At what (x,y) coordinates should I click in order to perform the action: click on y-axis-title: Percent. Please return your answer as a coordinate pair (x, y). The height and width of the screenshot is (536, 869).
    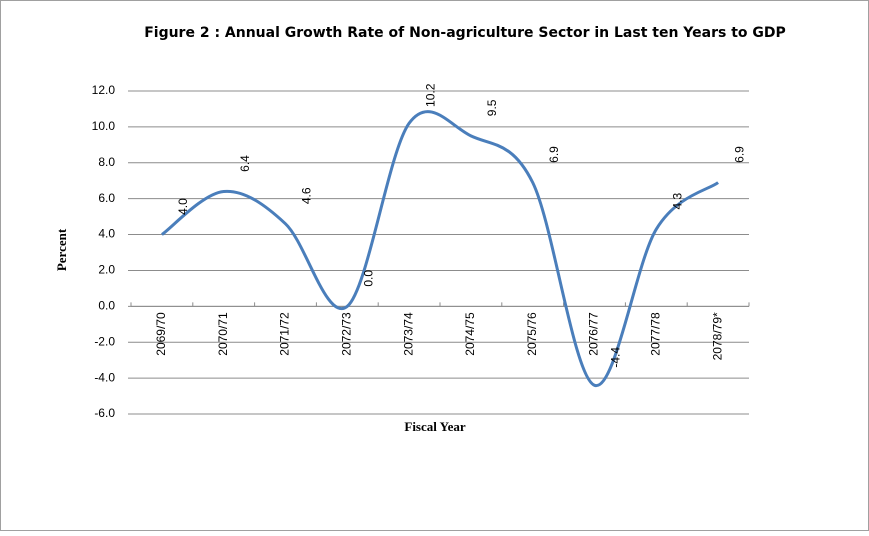
    Looking at the image, I should click on (61, 249).